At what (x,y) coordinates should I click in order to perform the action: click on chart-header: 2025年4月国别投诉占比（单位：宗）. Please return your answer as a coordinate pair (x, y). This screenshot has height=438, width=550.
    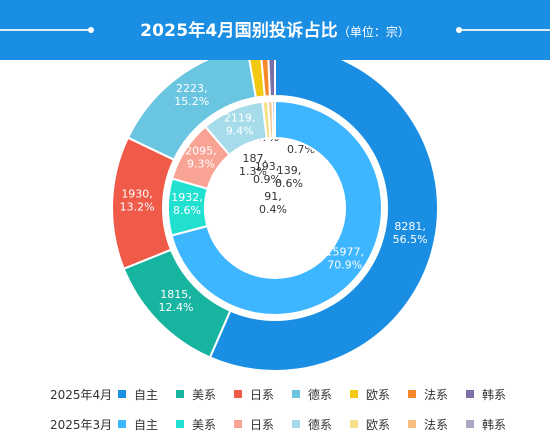
    Looking at the image, I should click on (275, 30).